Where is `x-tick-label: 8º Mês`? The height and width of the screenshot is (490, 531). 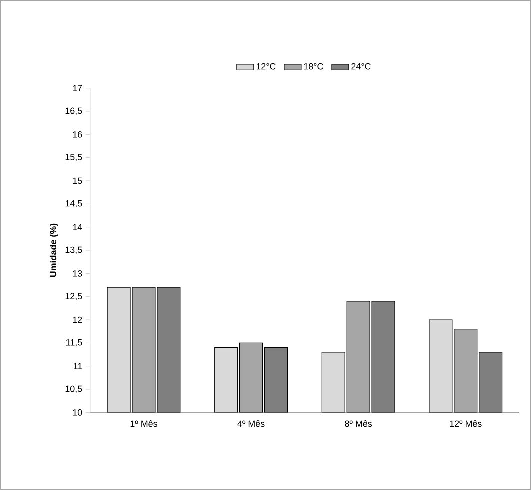 x-tick-label: 8º Mês is located at coordinates (358, 424).